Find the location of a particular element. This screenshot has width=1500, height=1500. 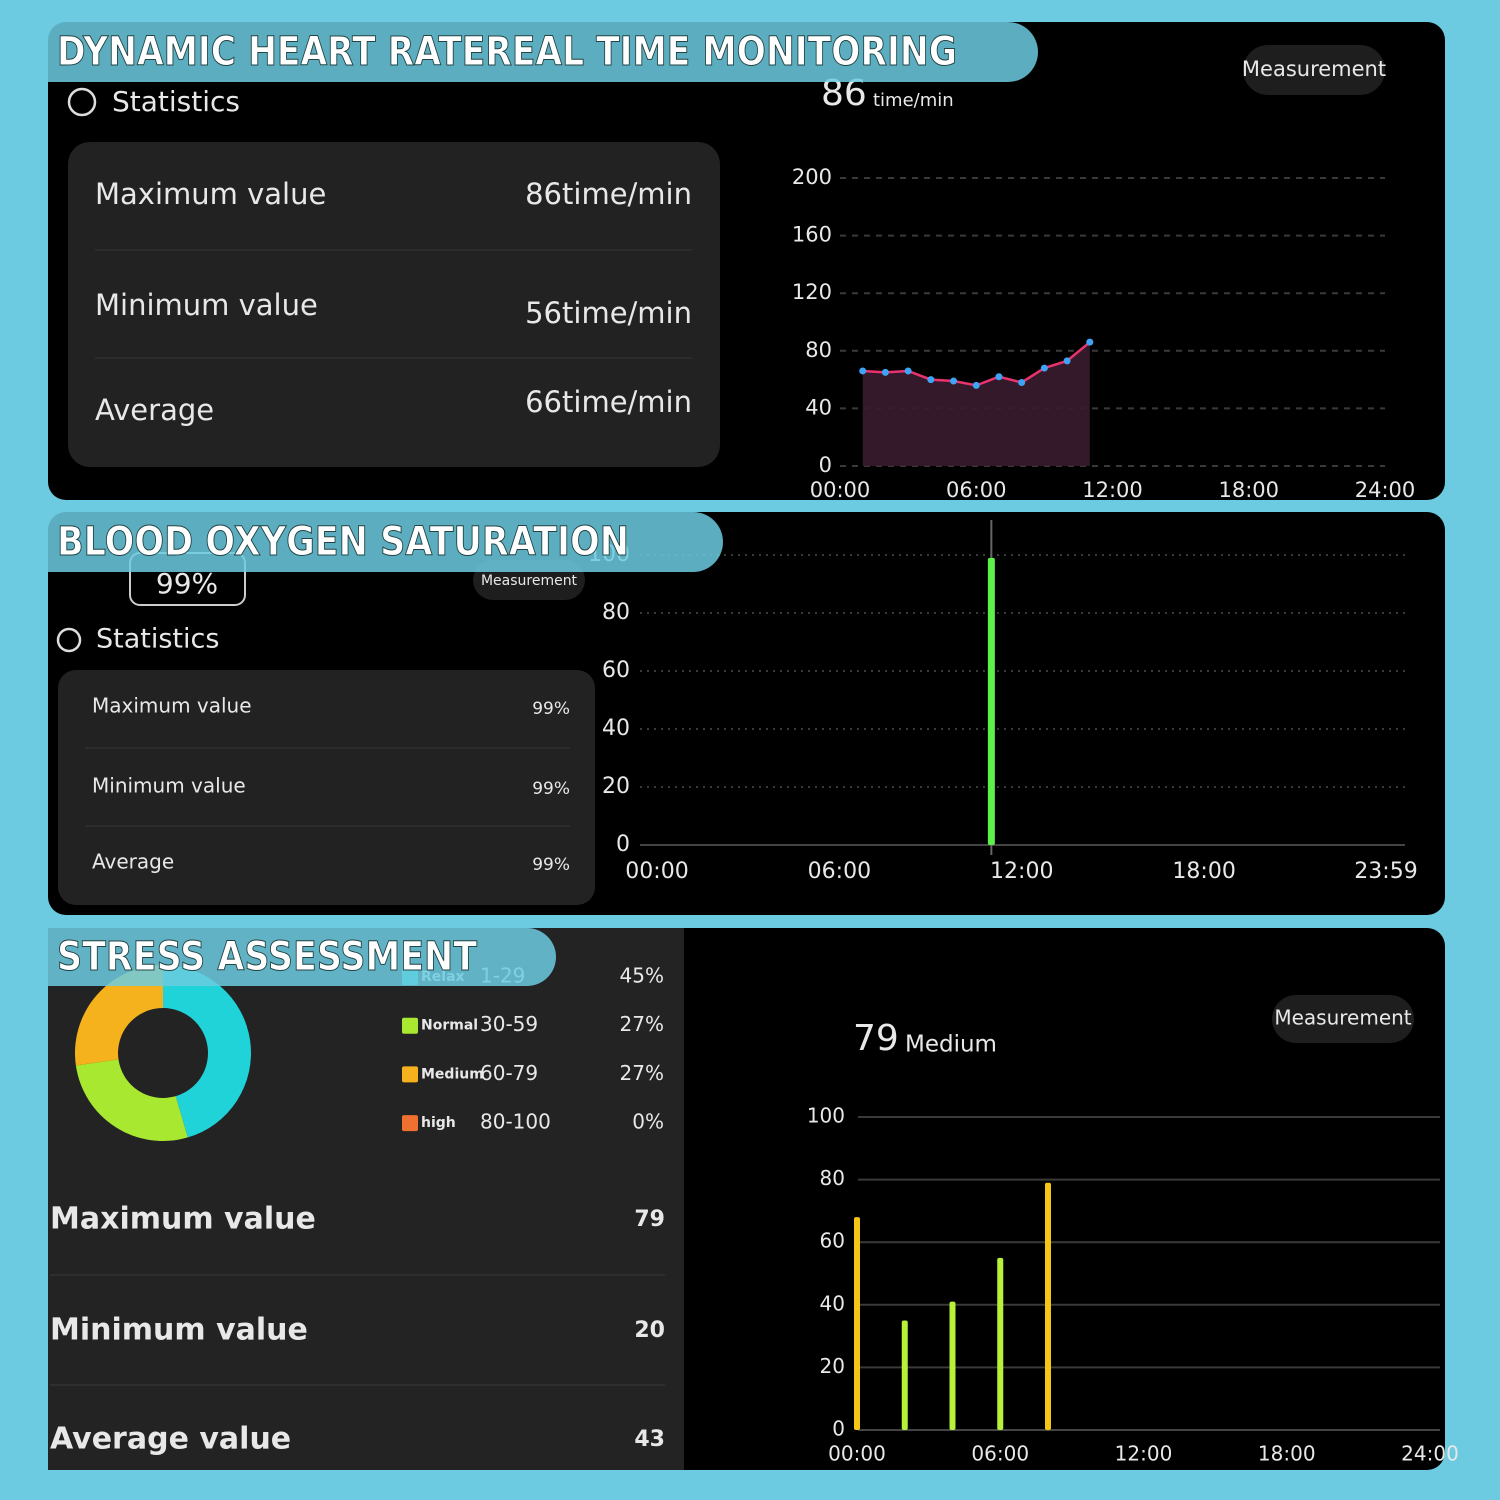

legend-label: high is located at coordinates (438, 1123).